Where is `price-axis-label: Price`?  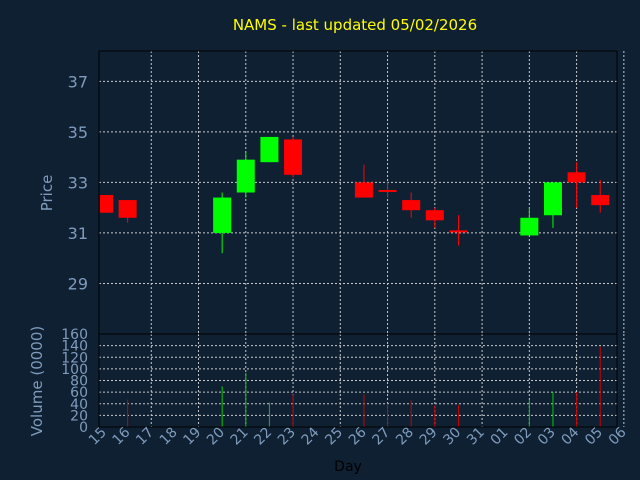 price-axis-label: Price is located at coordinates (47, 193).